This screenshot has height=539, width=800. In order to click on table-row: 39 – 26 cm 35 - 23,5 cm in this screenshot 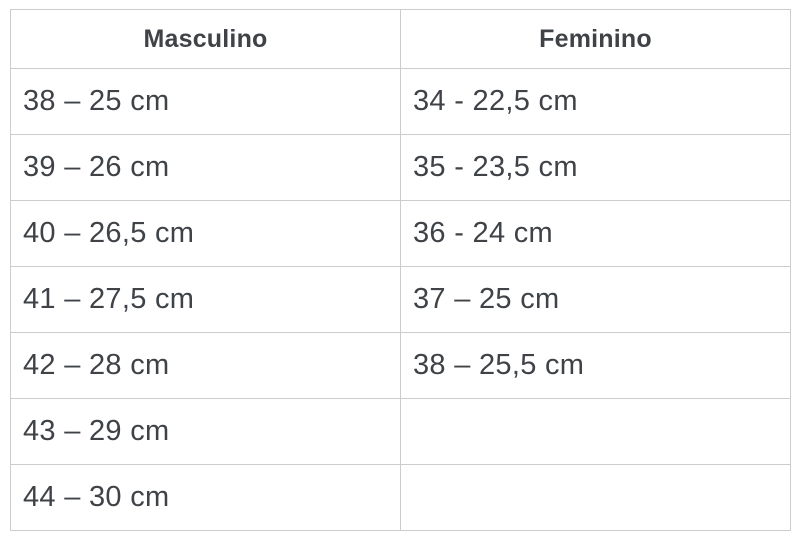, I will do `click(400, 167)`.